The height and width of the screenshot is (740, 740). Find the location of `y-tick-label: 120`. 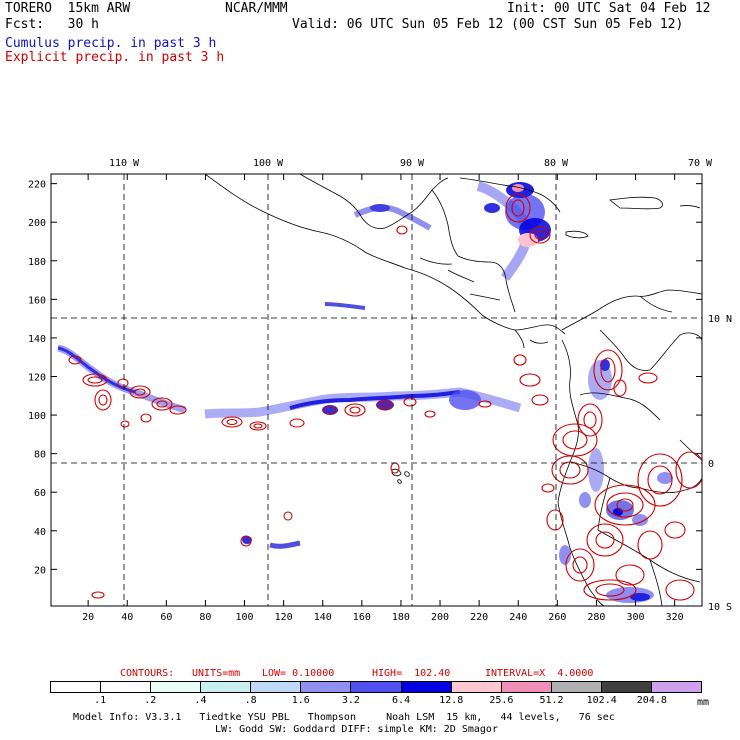

y-tick-label: 120 is located at coordinates (37, 378).